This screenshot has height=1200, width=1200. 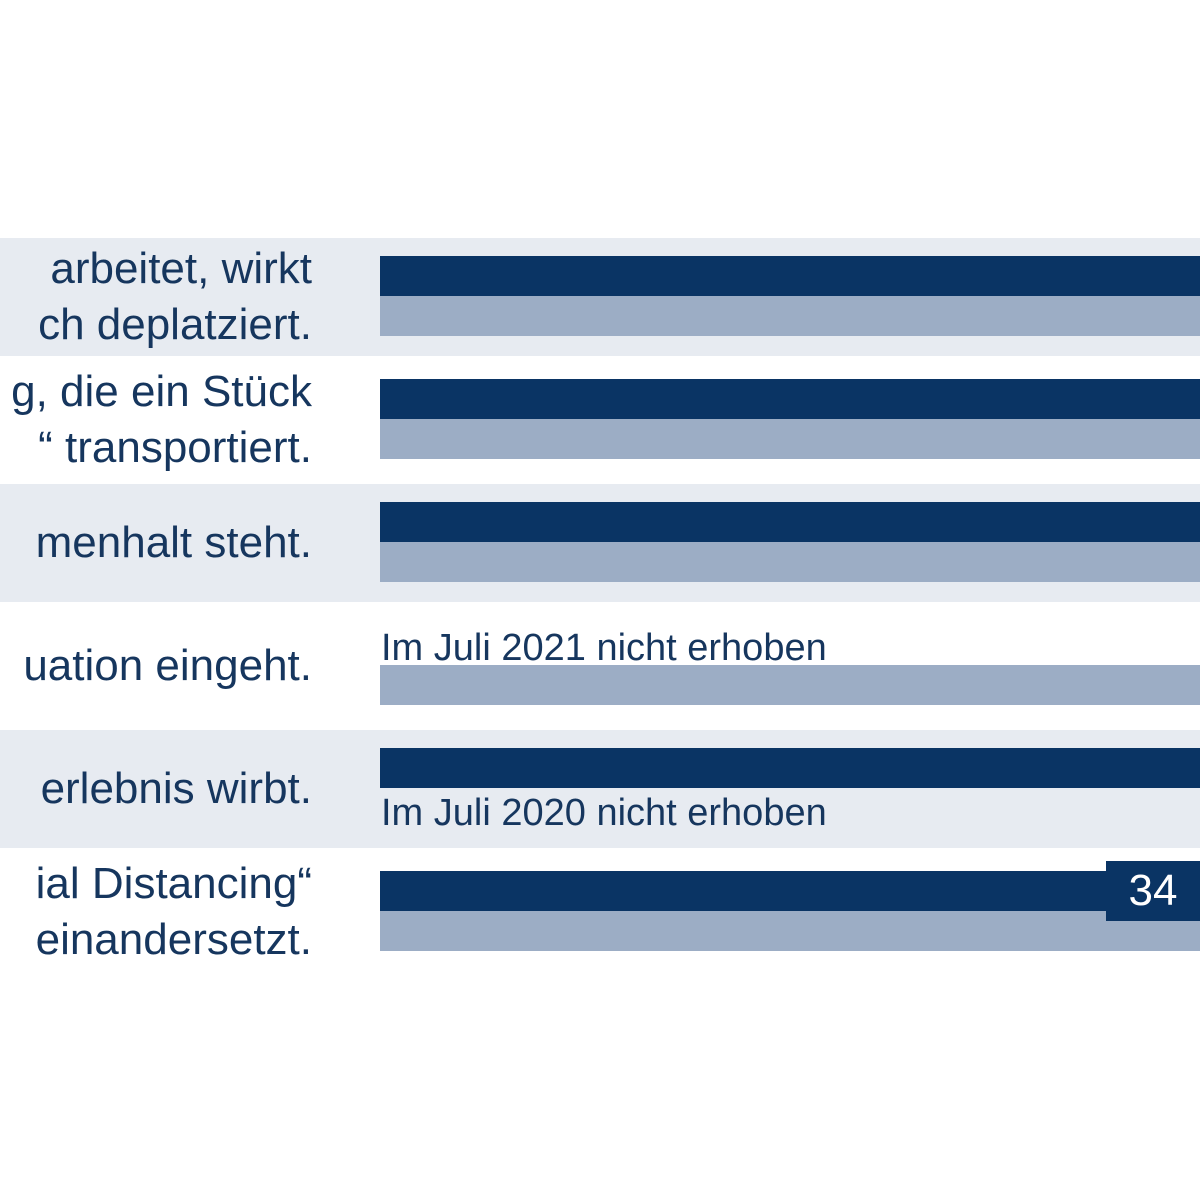 What do you see at coordinates (173, 939) in the screenshot?
I see `category-label: einandersetzt.` at bounding box center [173, 939].